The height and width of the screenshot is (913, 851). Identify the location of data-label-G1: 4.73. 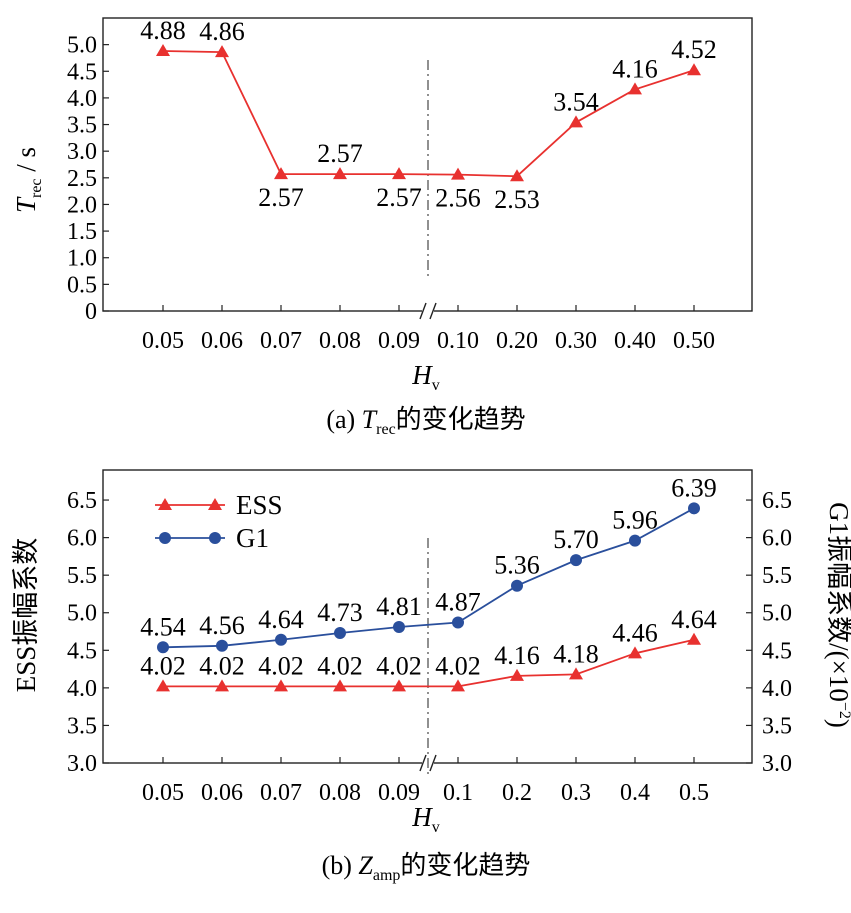
(340, 612).